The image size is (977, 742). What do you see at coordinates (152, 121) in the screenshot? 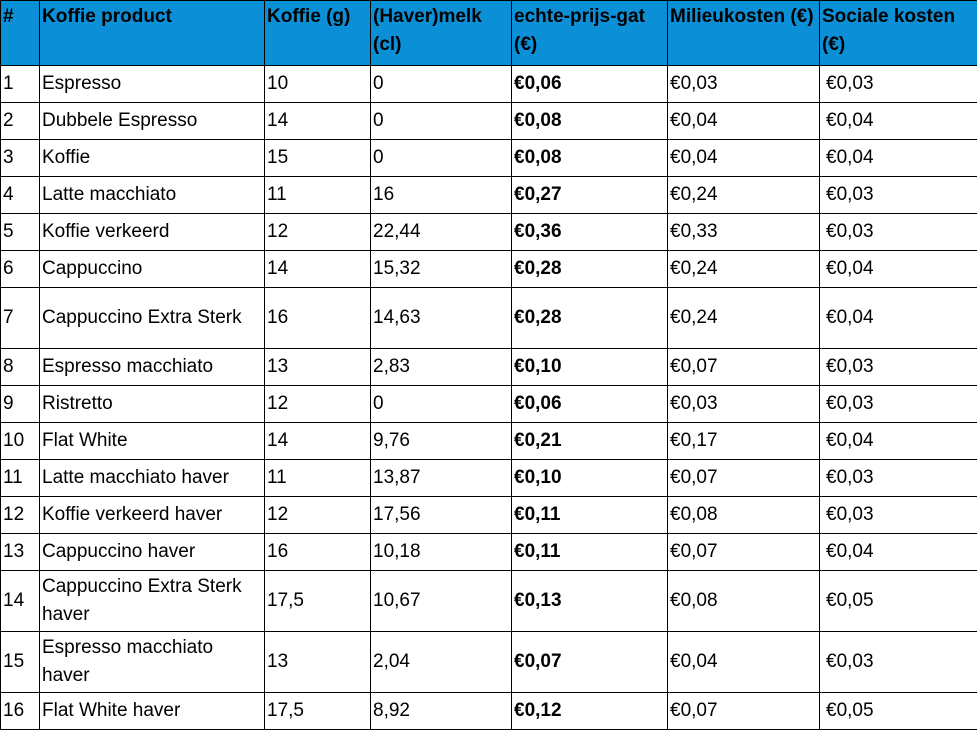
I see `cell-product: Dubbele Espresso` at bounding box center [152, 121].